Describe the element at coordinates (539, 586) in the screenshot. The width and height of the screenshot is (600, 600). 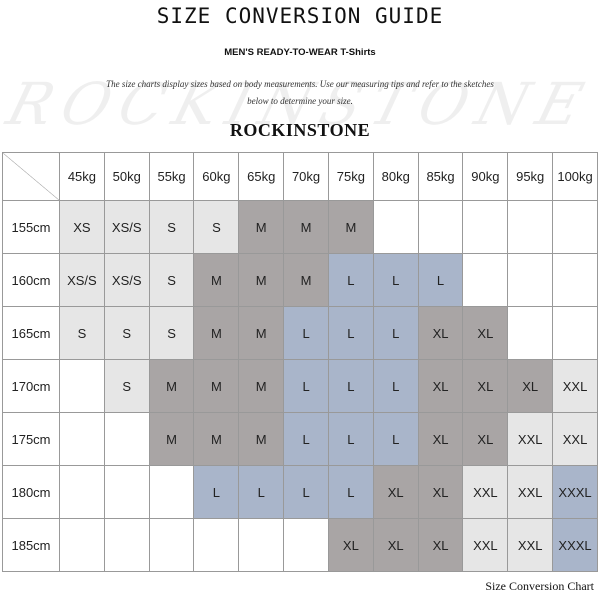
I see `footer: Size Conversion Chart` at that location.